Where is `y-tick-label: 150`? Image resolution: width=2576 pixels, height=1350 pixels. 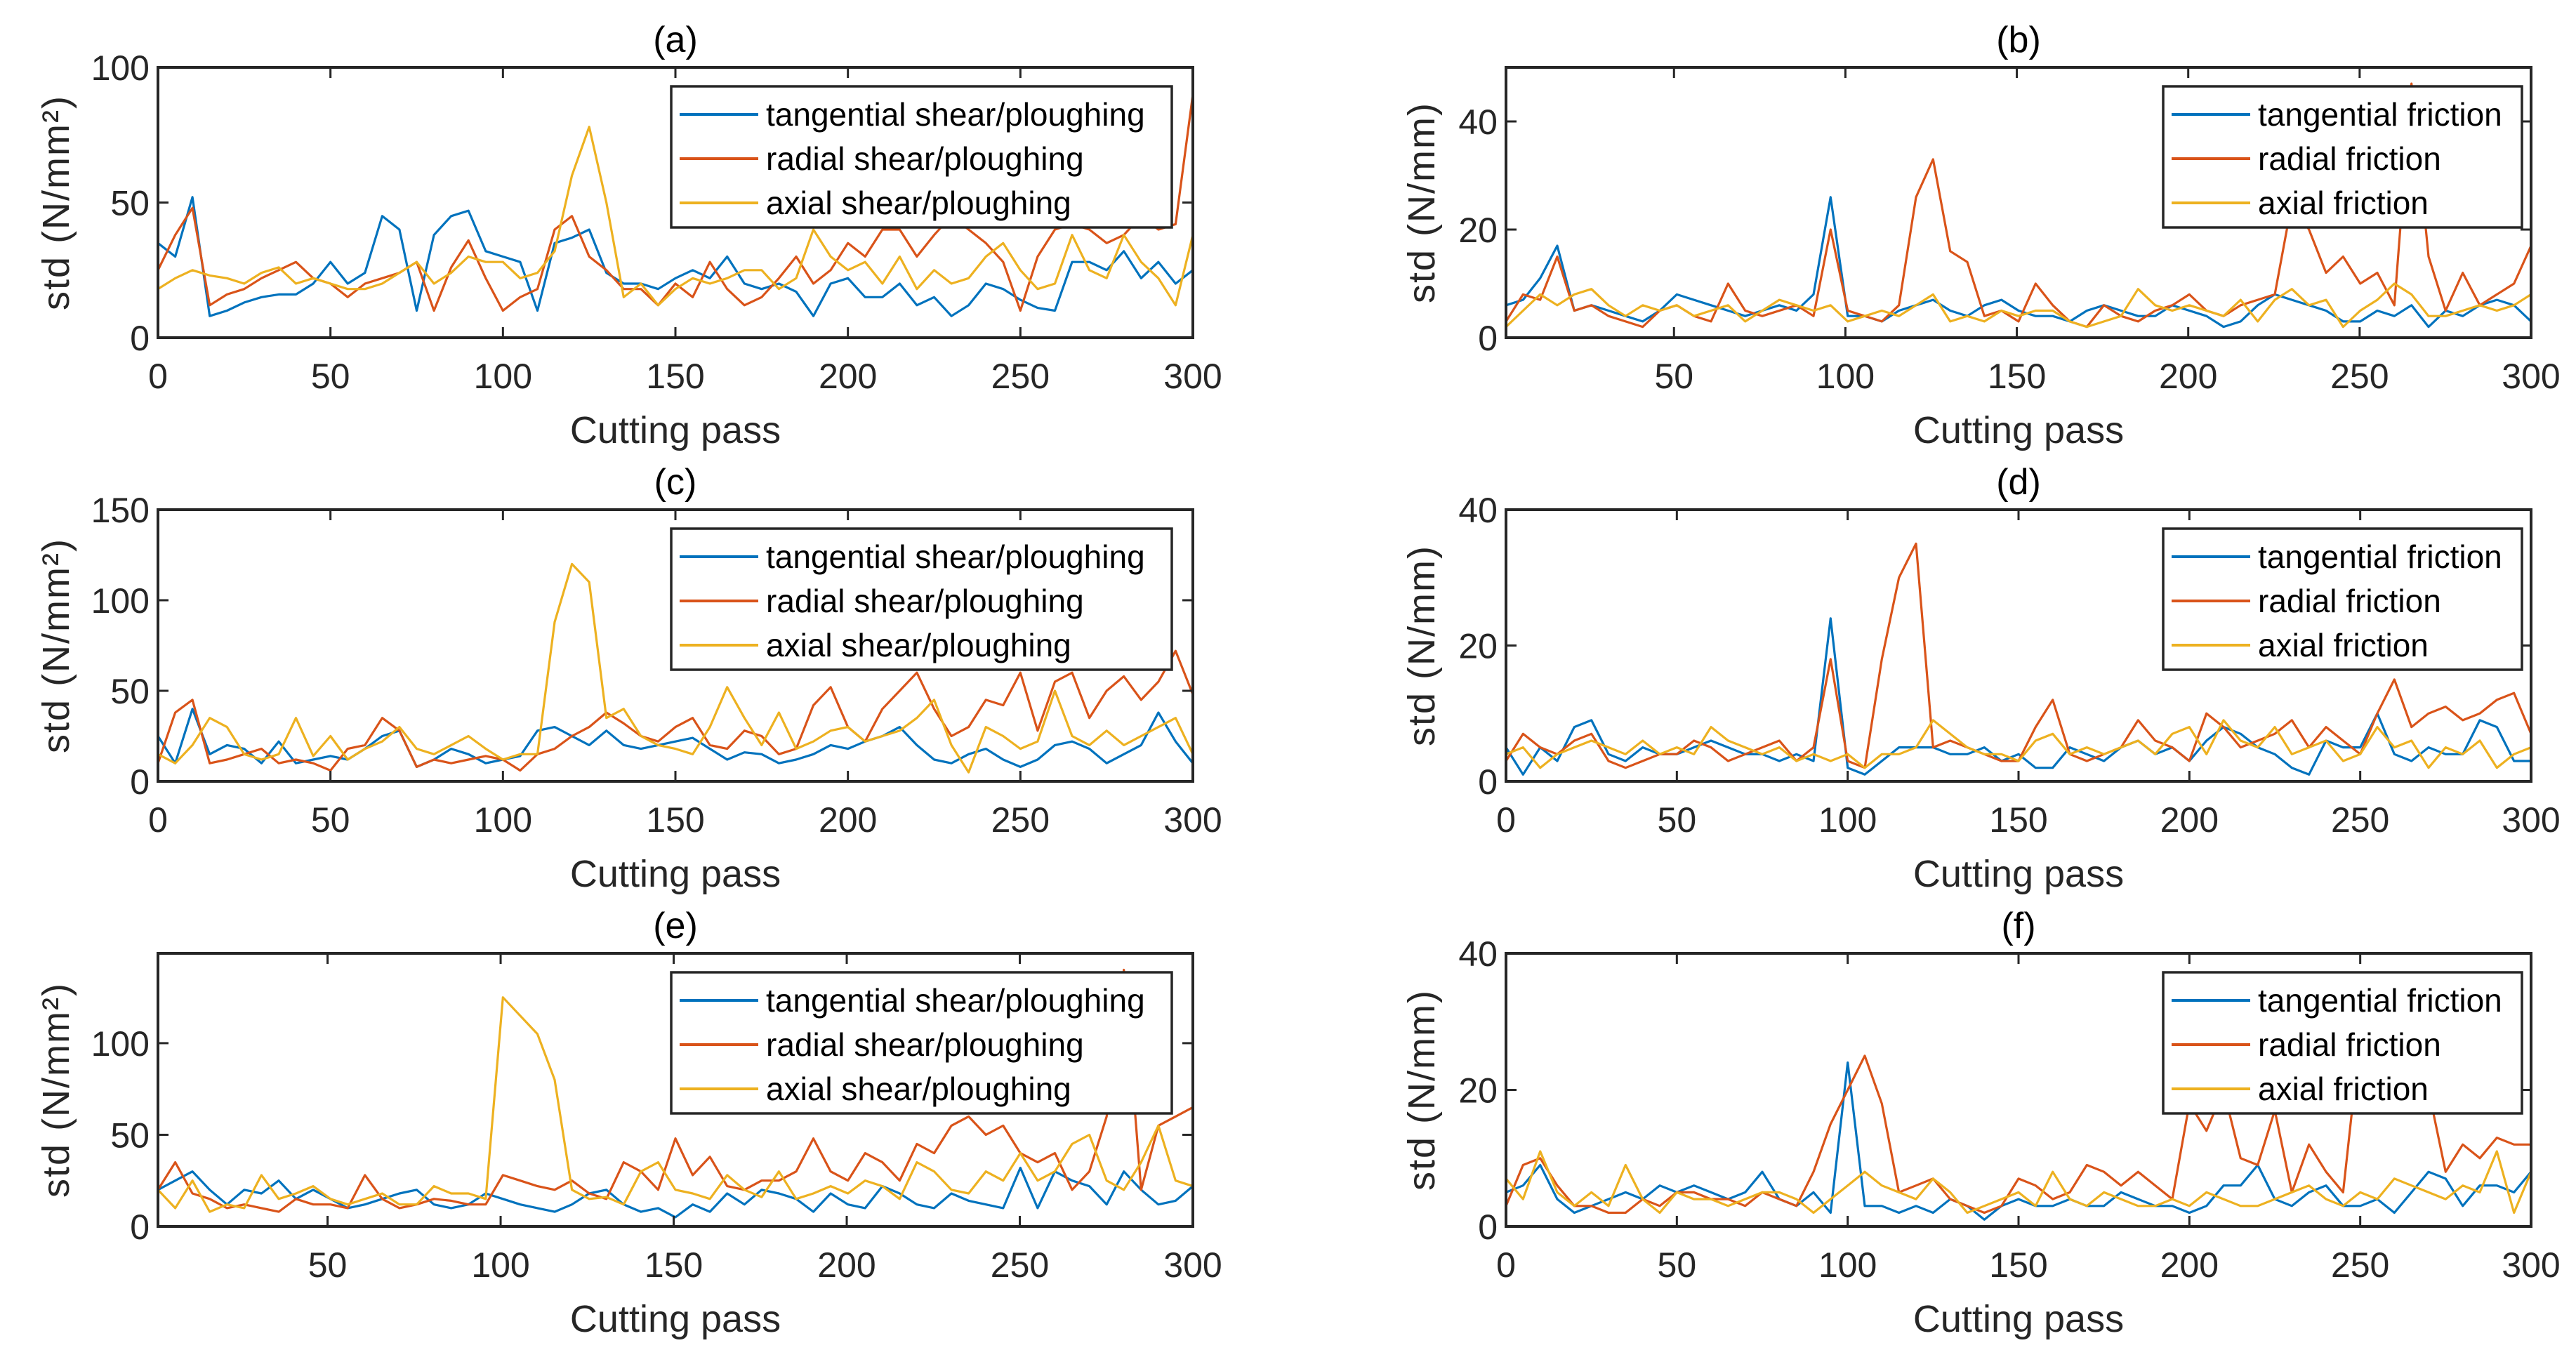
y-tick-label: 150 is located at coordinates (120, 510).